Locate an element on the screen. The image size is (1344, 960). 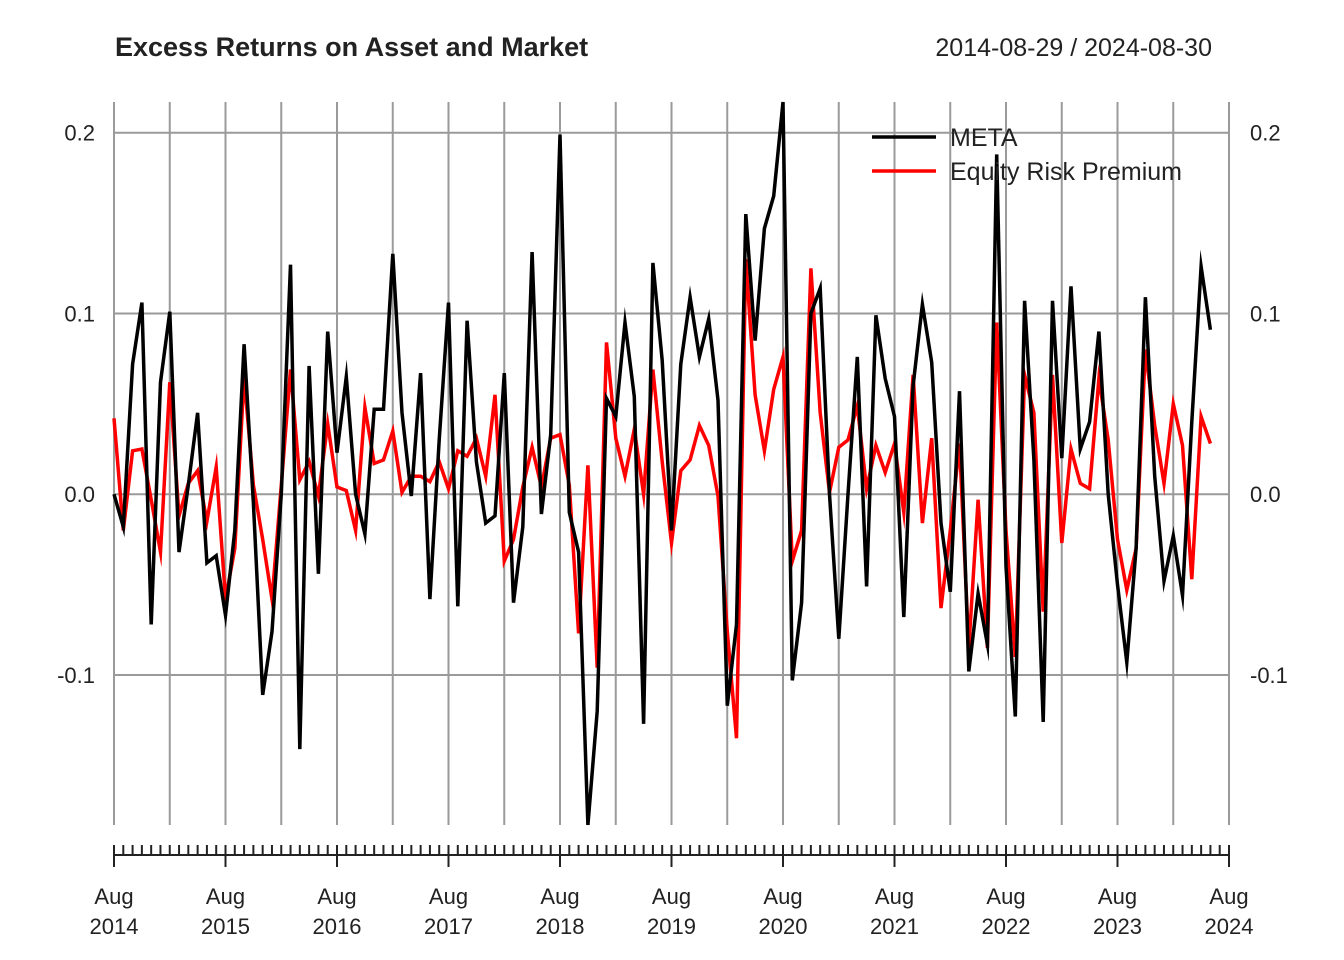
legend-label-meta: META is located at coordinates (984, 138).